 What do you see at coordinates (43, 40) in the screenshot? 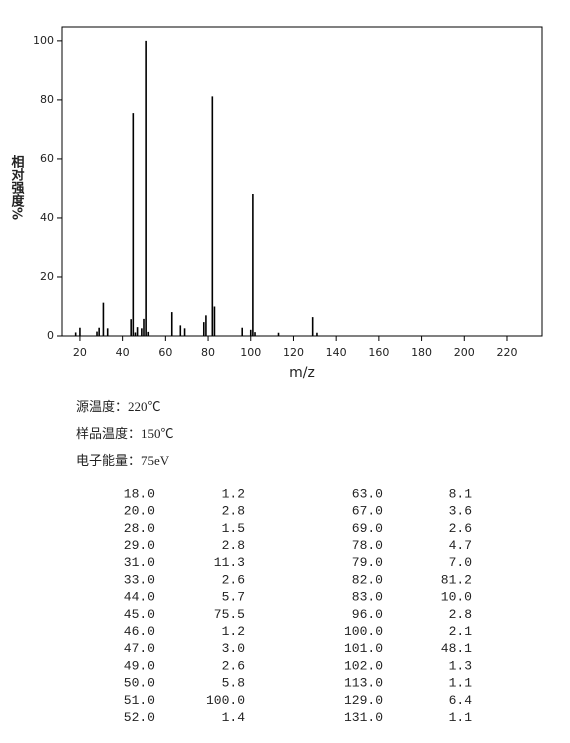
I see `y-tick-label: 100` at bounding box center [43, 40].